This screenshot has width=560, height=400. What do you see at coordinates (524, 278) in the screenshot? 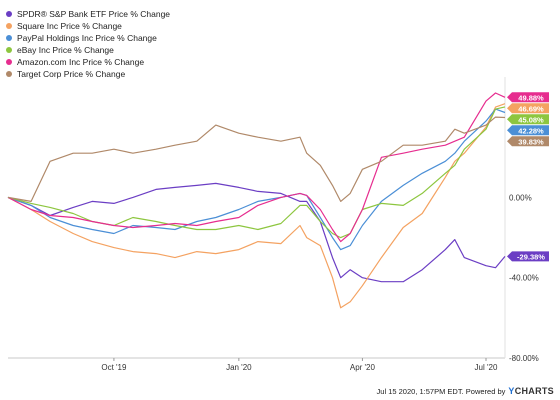
I see `y-tick-label: -40.00%` at bounding box center [524, 278].